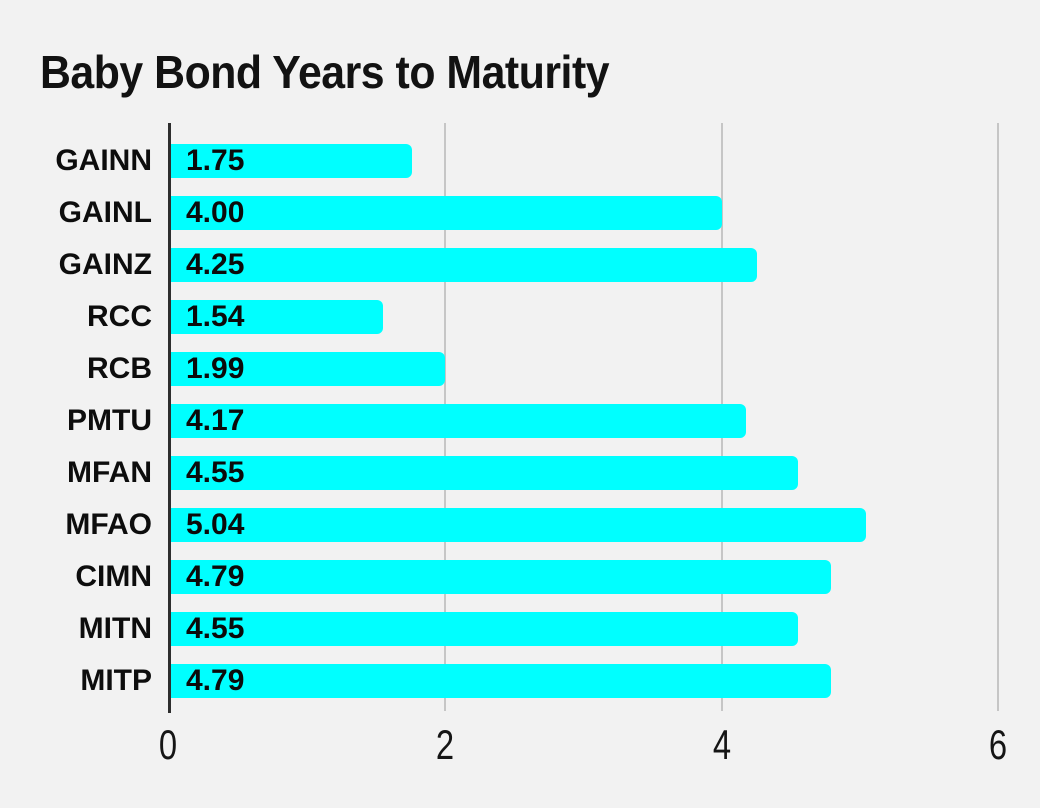 The image size is (1040, 808). What do you see at coordinates (464, 265) in the screenshot?
I see `bar: 4.25` at bounding box center [464, 265].